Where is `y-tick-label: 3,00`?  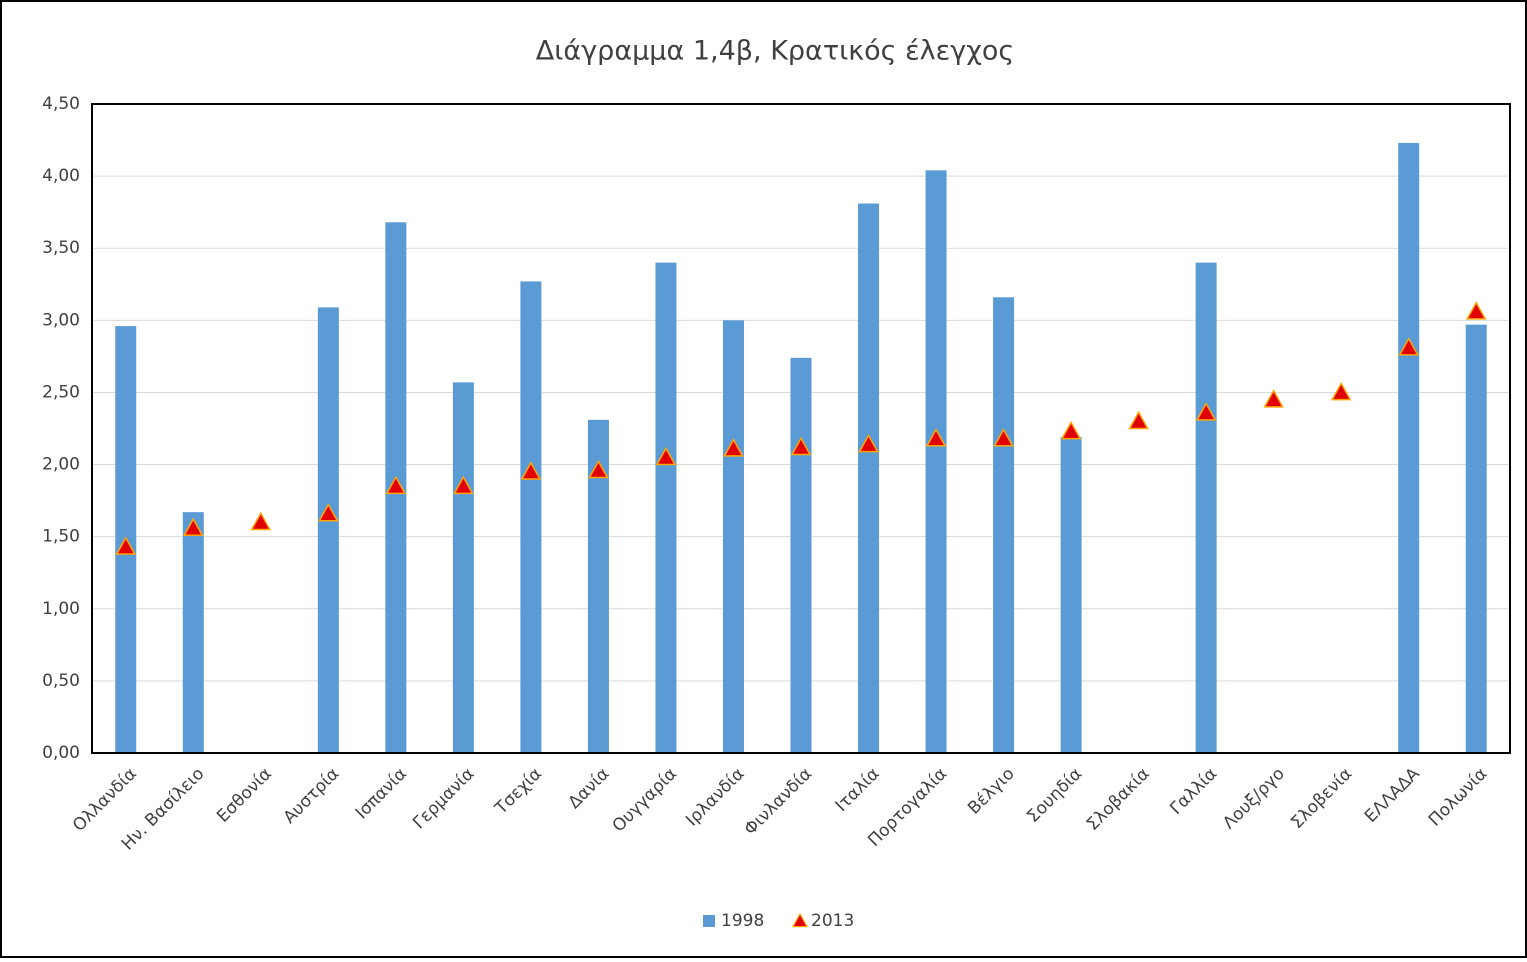
y-tick-label: 3,00 is located at coordinates (61, 320).